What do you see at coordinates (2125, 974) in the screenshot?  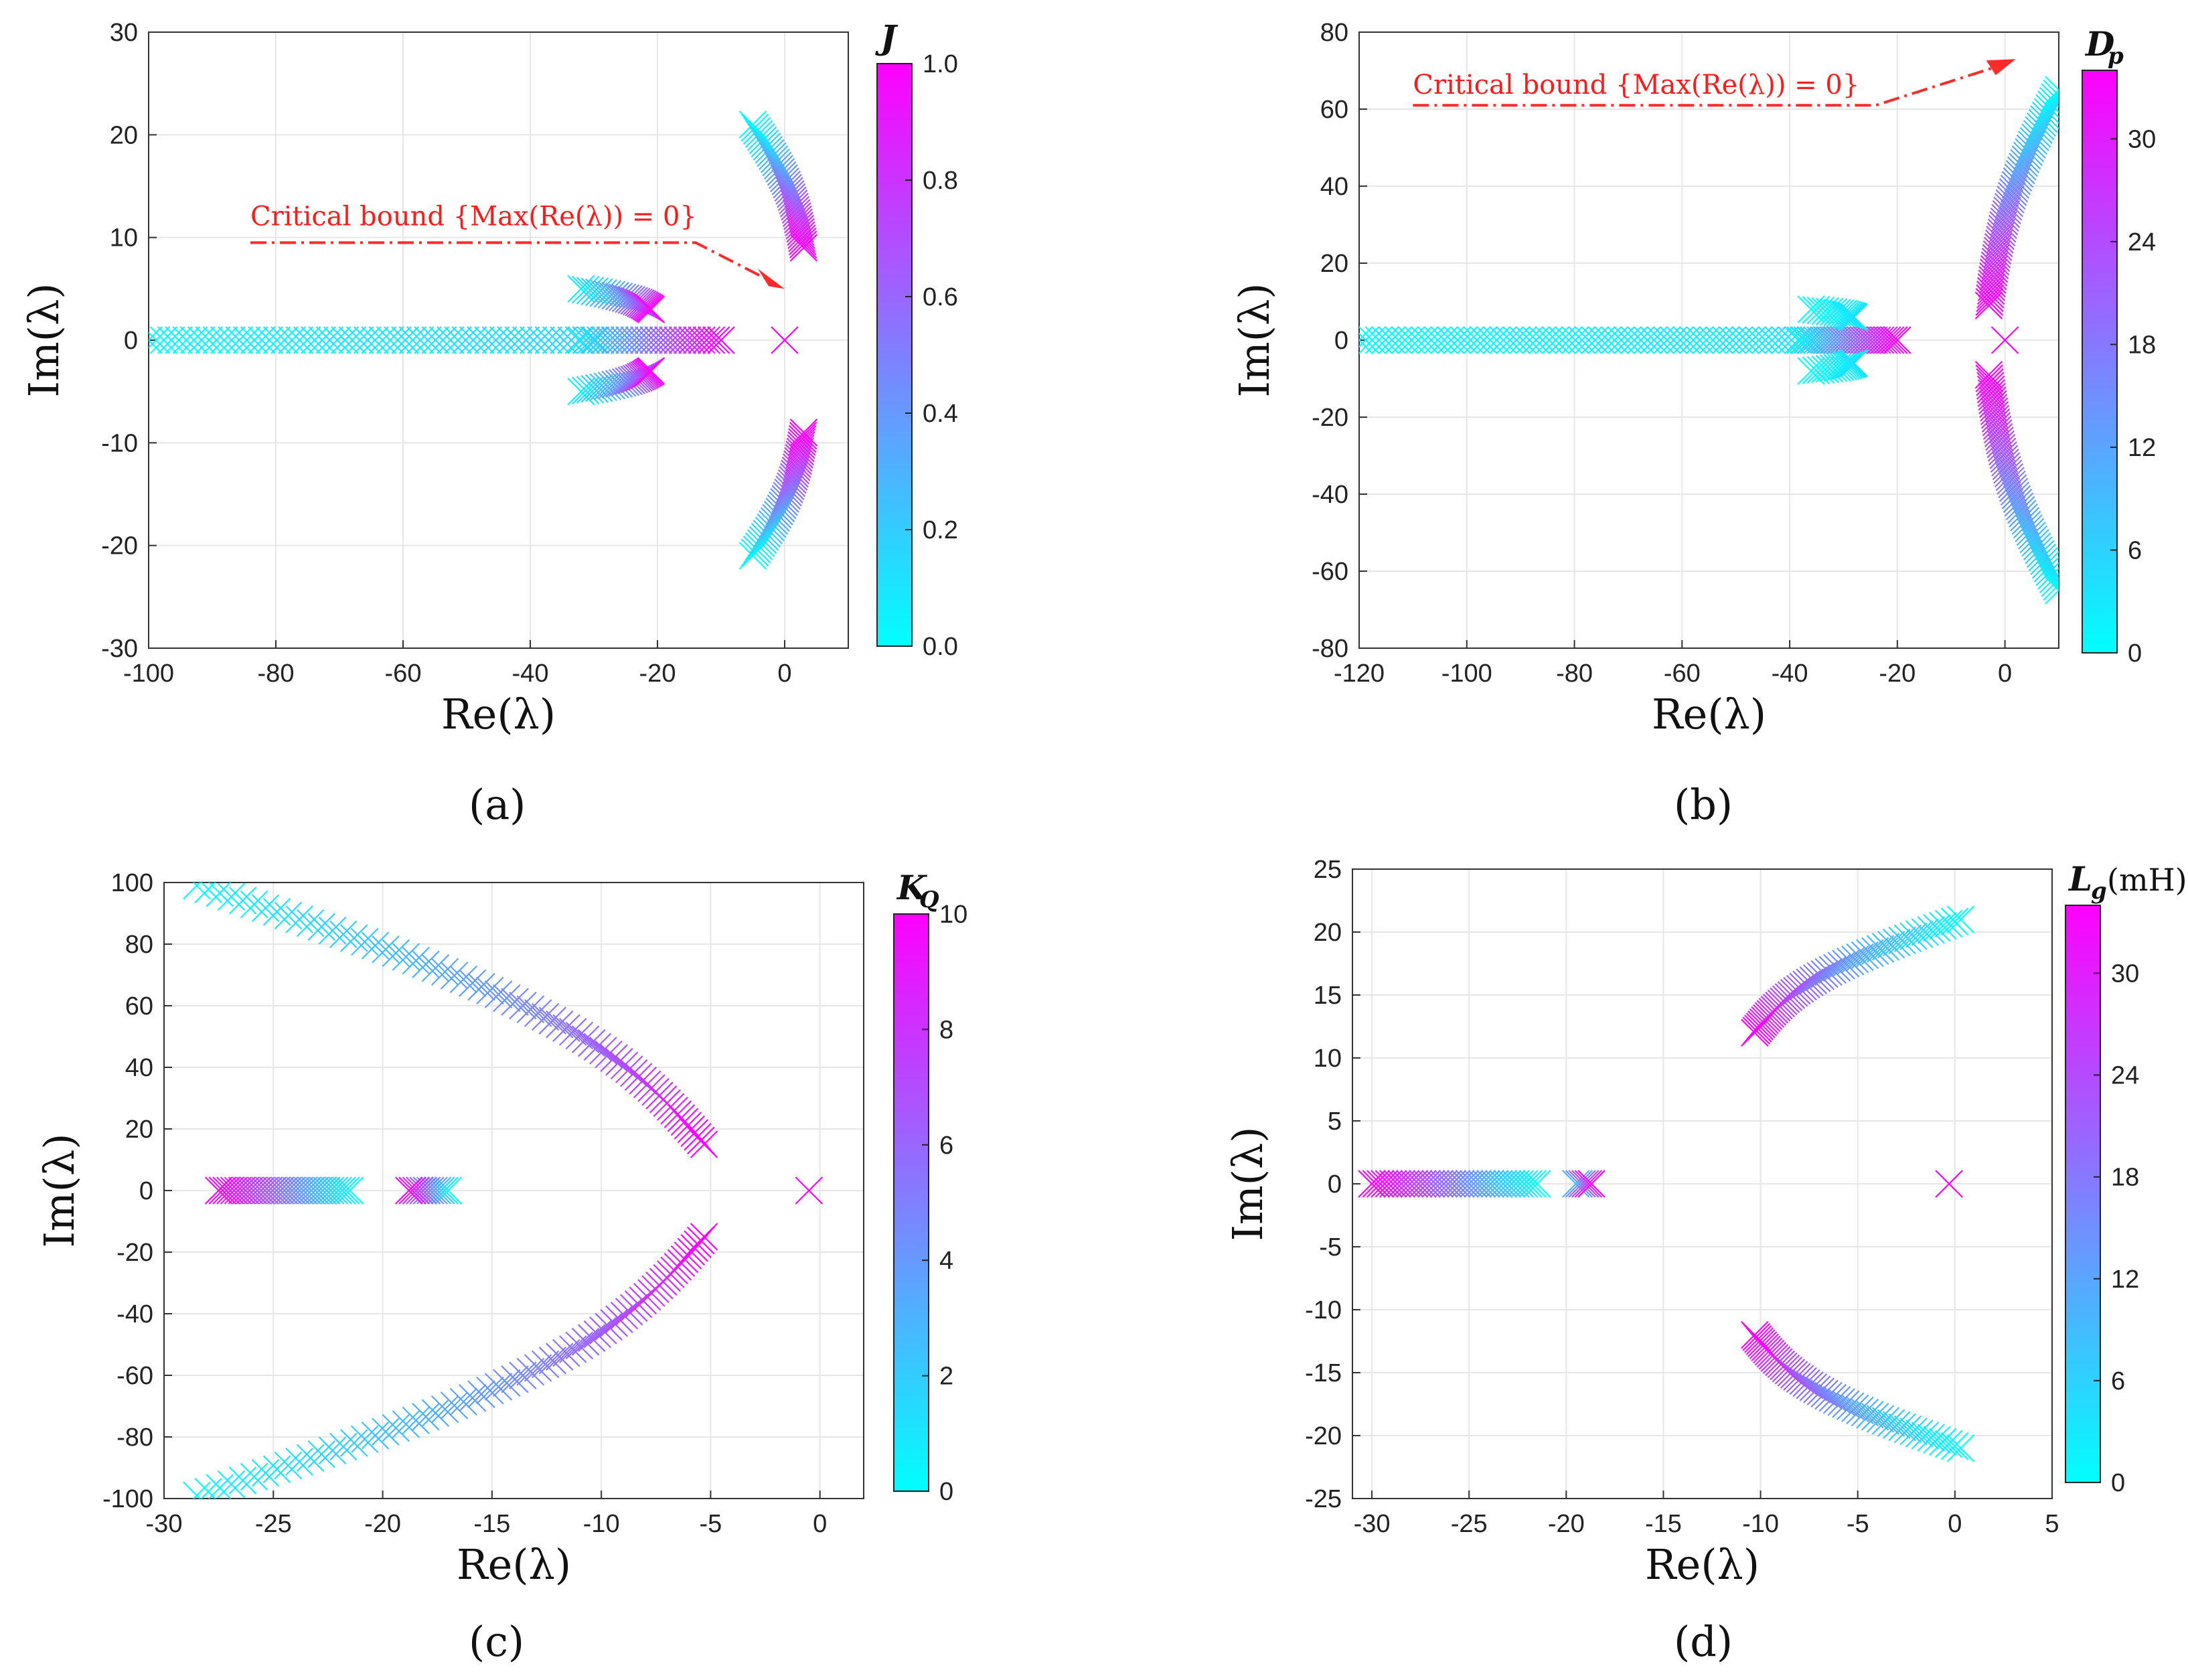 I see `colorbar-tick-label: 30` at bounding box center [2125, 974].